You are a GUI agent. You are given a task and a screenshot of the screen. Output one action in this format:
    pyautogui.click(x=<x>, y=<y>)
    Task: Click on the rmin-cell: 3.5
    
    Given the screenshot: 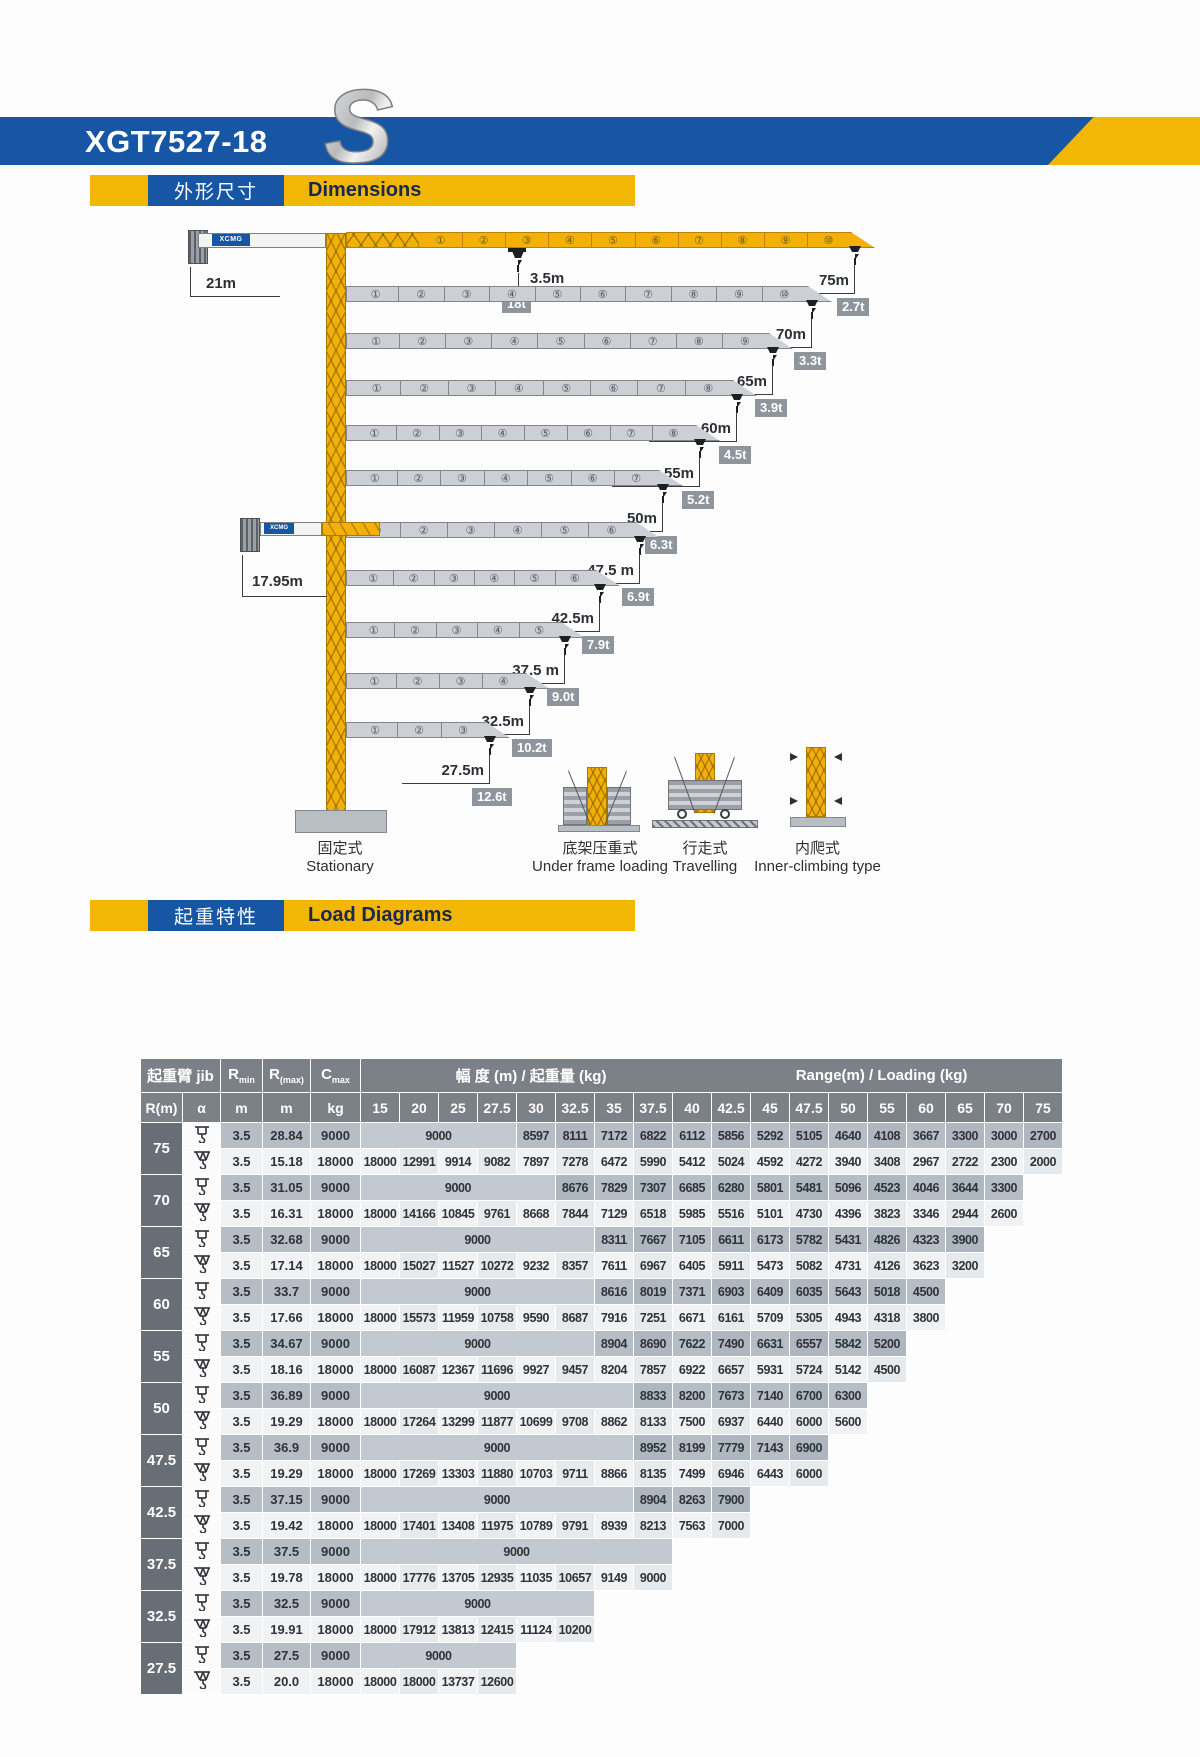 What is the action you would take?
    pyautogui.click(x=241, y=1343)
    